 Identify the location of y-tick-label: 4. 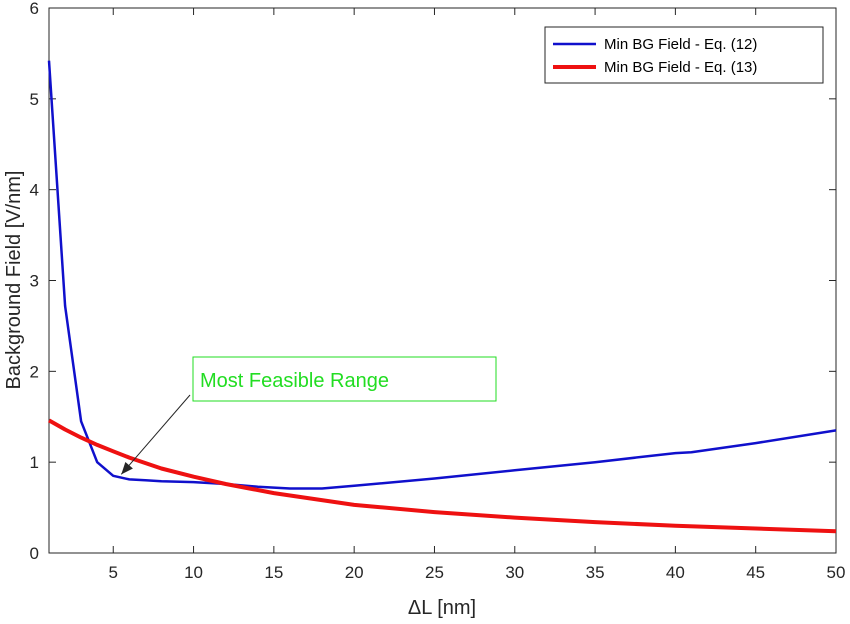
(34, 190).